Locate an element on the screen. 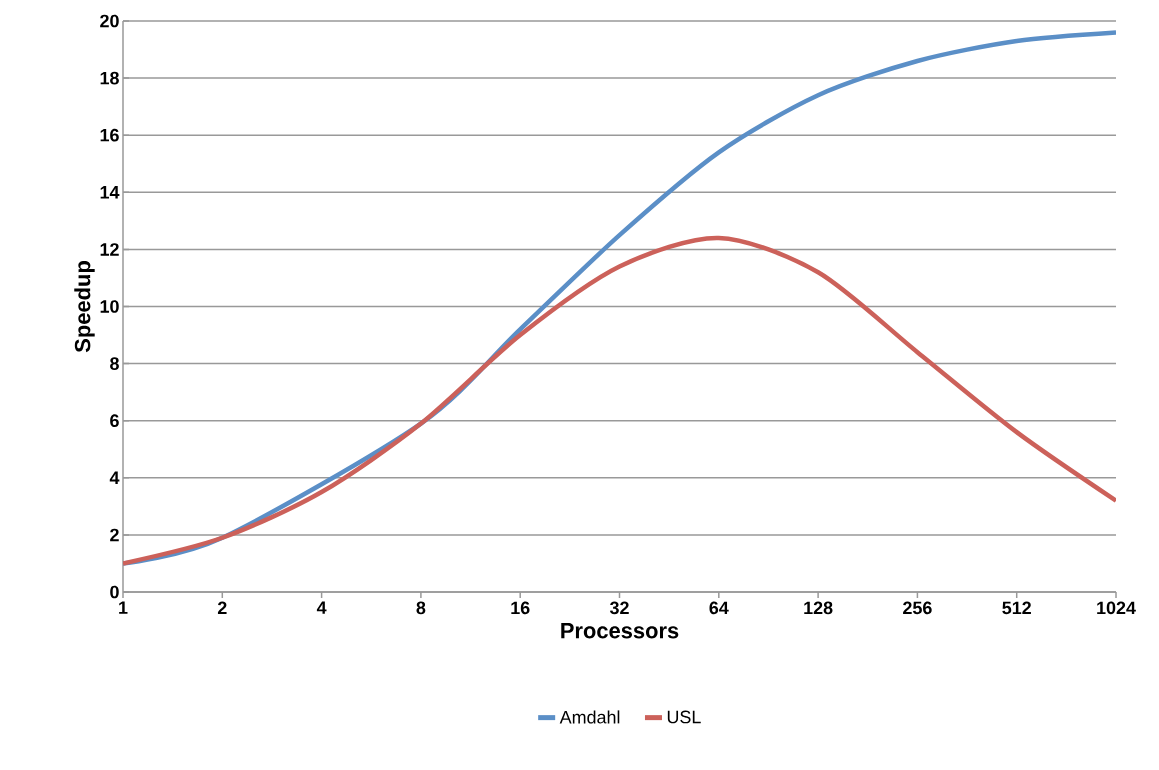 The image size is (1159, 770). x-tick-label: 64 is located at coordinates (719, 608).